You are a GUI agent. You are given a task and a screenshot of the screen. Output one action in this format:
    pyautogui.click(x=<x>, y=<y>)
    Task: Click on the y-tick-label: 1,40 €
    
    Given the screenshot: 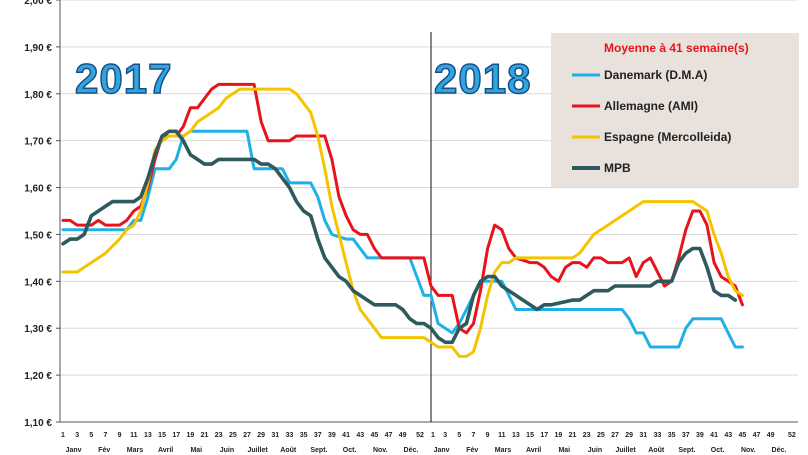 What is the action you would take?
    pyautogui.click(x=38, y=282)
    